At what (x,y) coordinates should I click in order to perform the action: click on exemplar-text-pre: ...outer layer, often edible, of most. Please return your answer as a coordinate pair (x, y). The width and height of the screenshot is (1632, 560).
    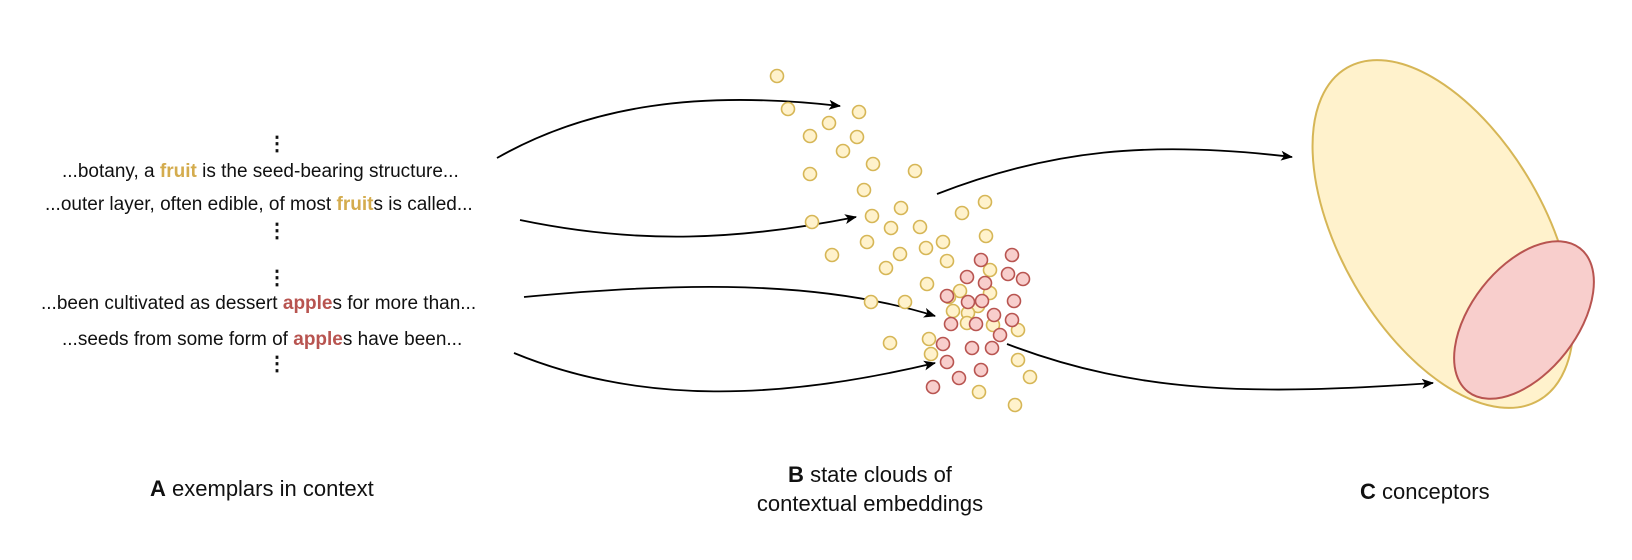
    Looking at the image, I should click on (191, 204).